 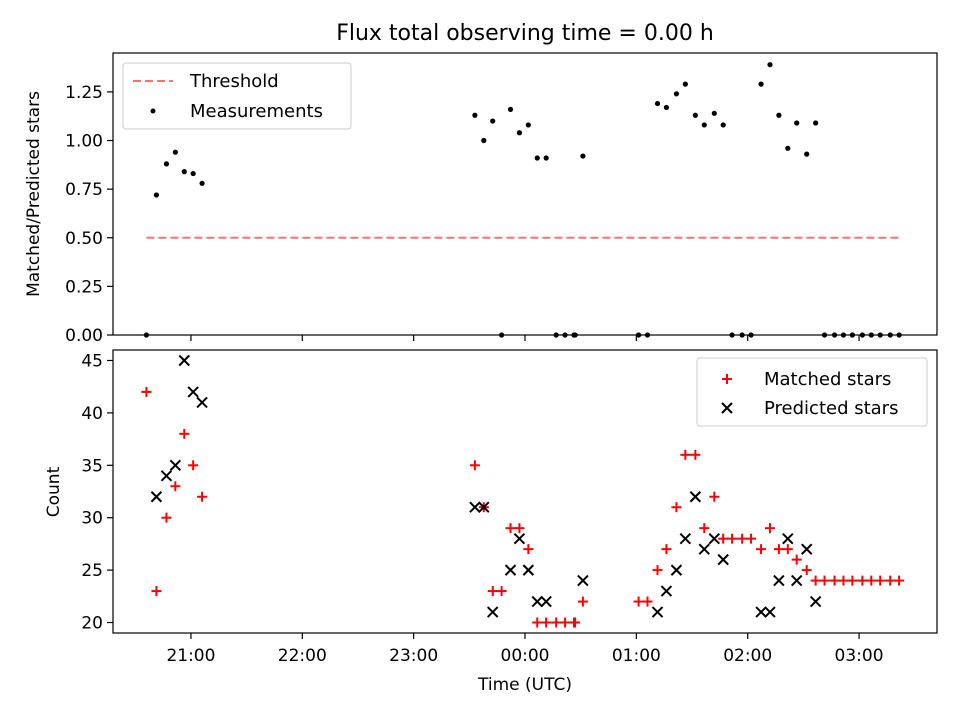 What do you see at coordinates (84, 190) in the screenshot?
I see `ratio-y-tick-label: 0.75` at bounding box center [84, 190].